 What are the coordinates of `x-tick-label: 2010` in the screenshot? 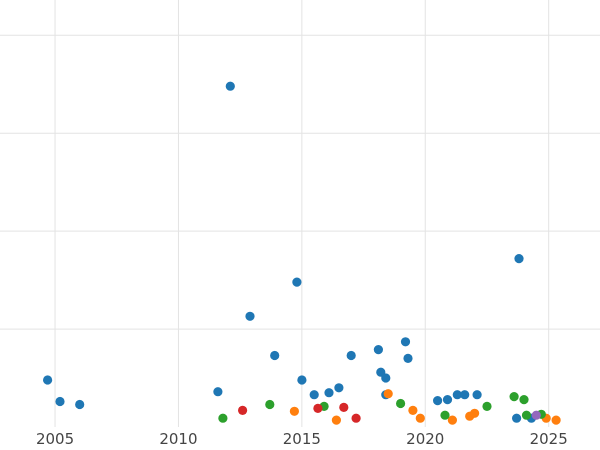 It's located at (178, 439).